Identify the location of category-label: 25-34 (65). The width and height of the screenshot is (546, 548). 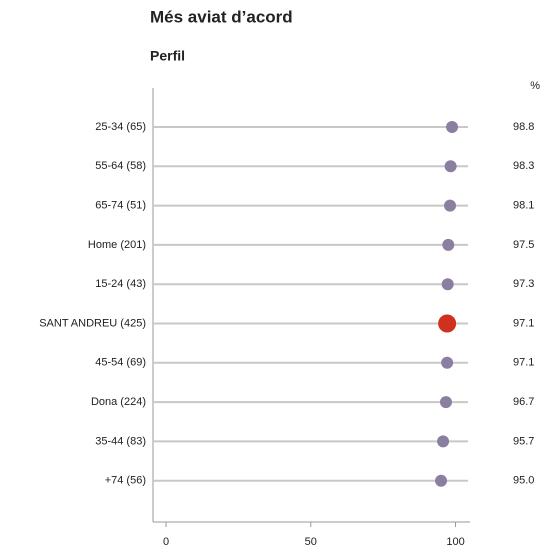
(120, 127).